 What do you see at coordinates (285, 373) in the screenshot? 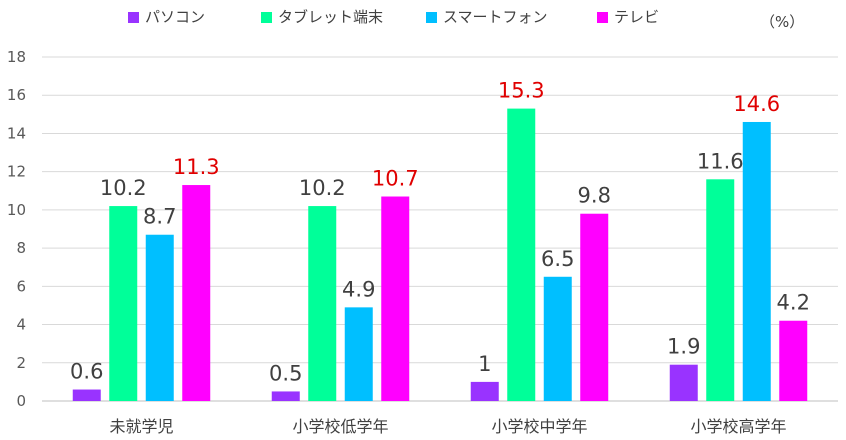
I see `data-label: 0.5` at bounding box center [285, 373].